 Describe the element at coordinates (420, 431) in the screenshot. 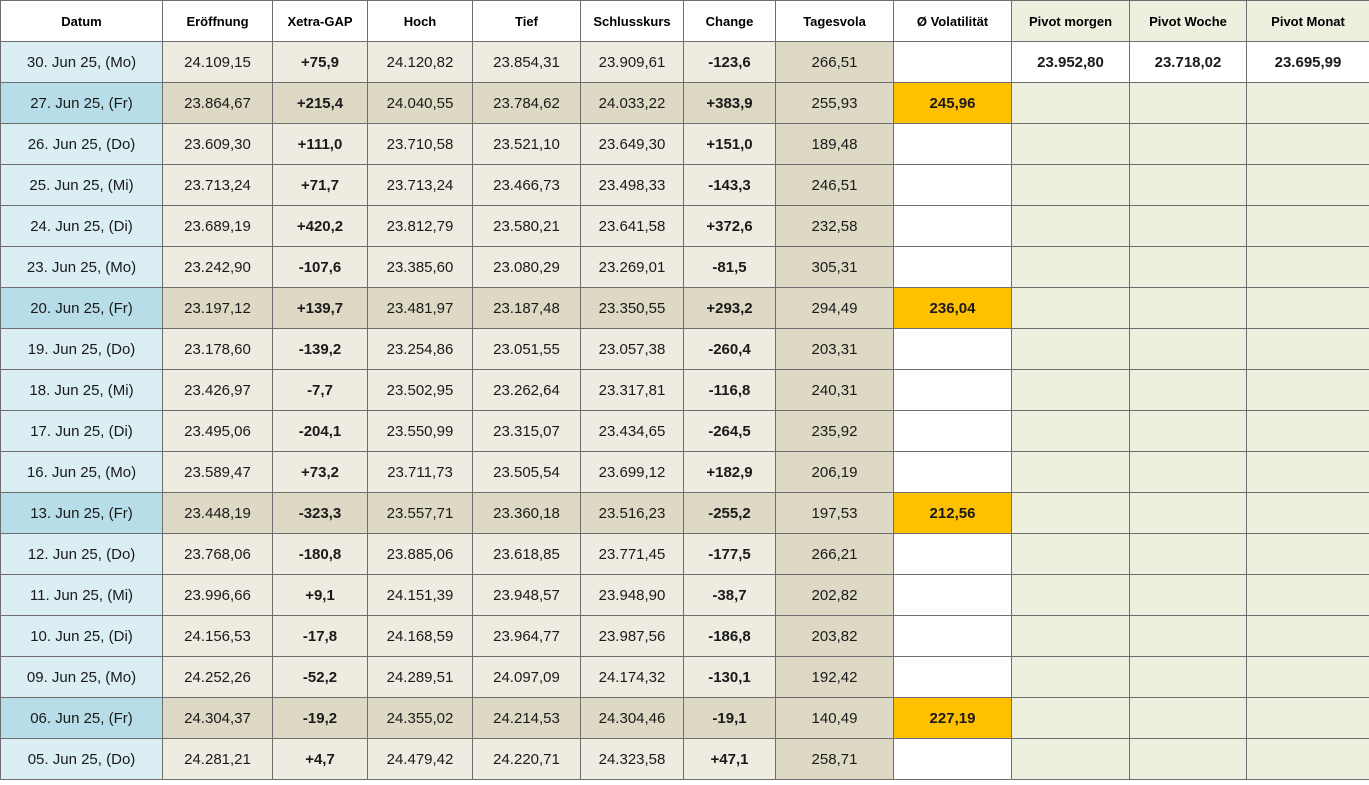

I see `cell-hoch: 23.550,99` at that location.